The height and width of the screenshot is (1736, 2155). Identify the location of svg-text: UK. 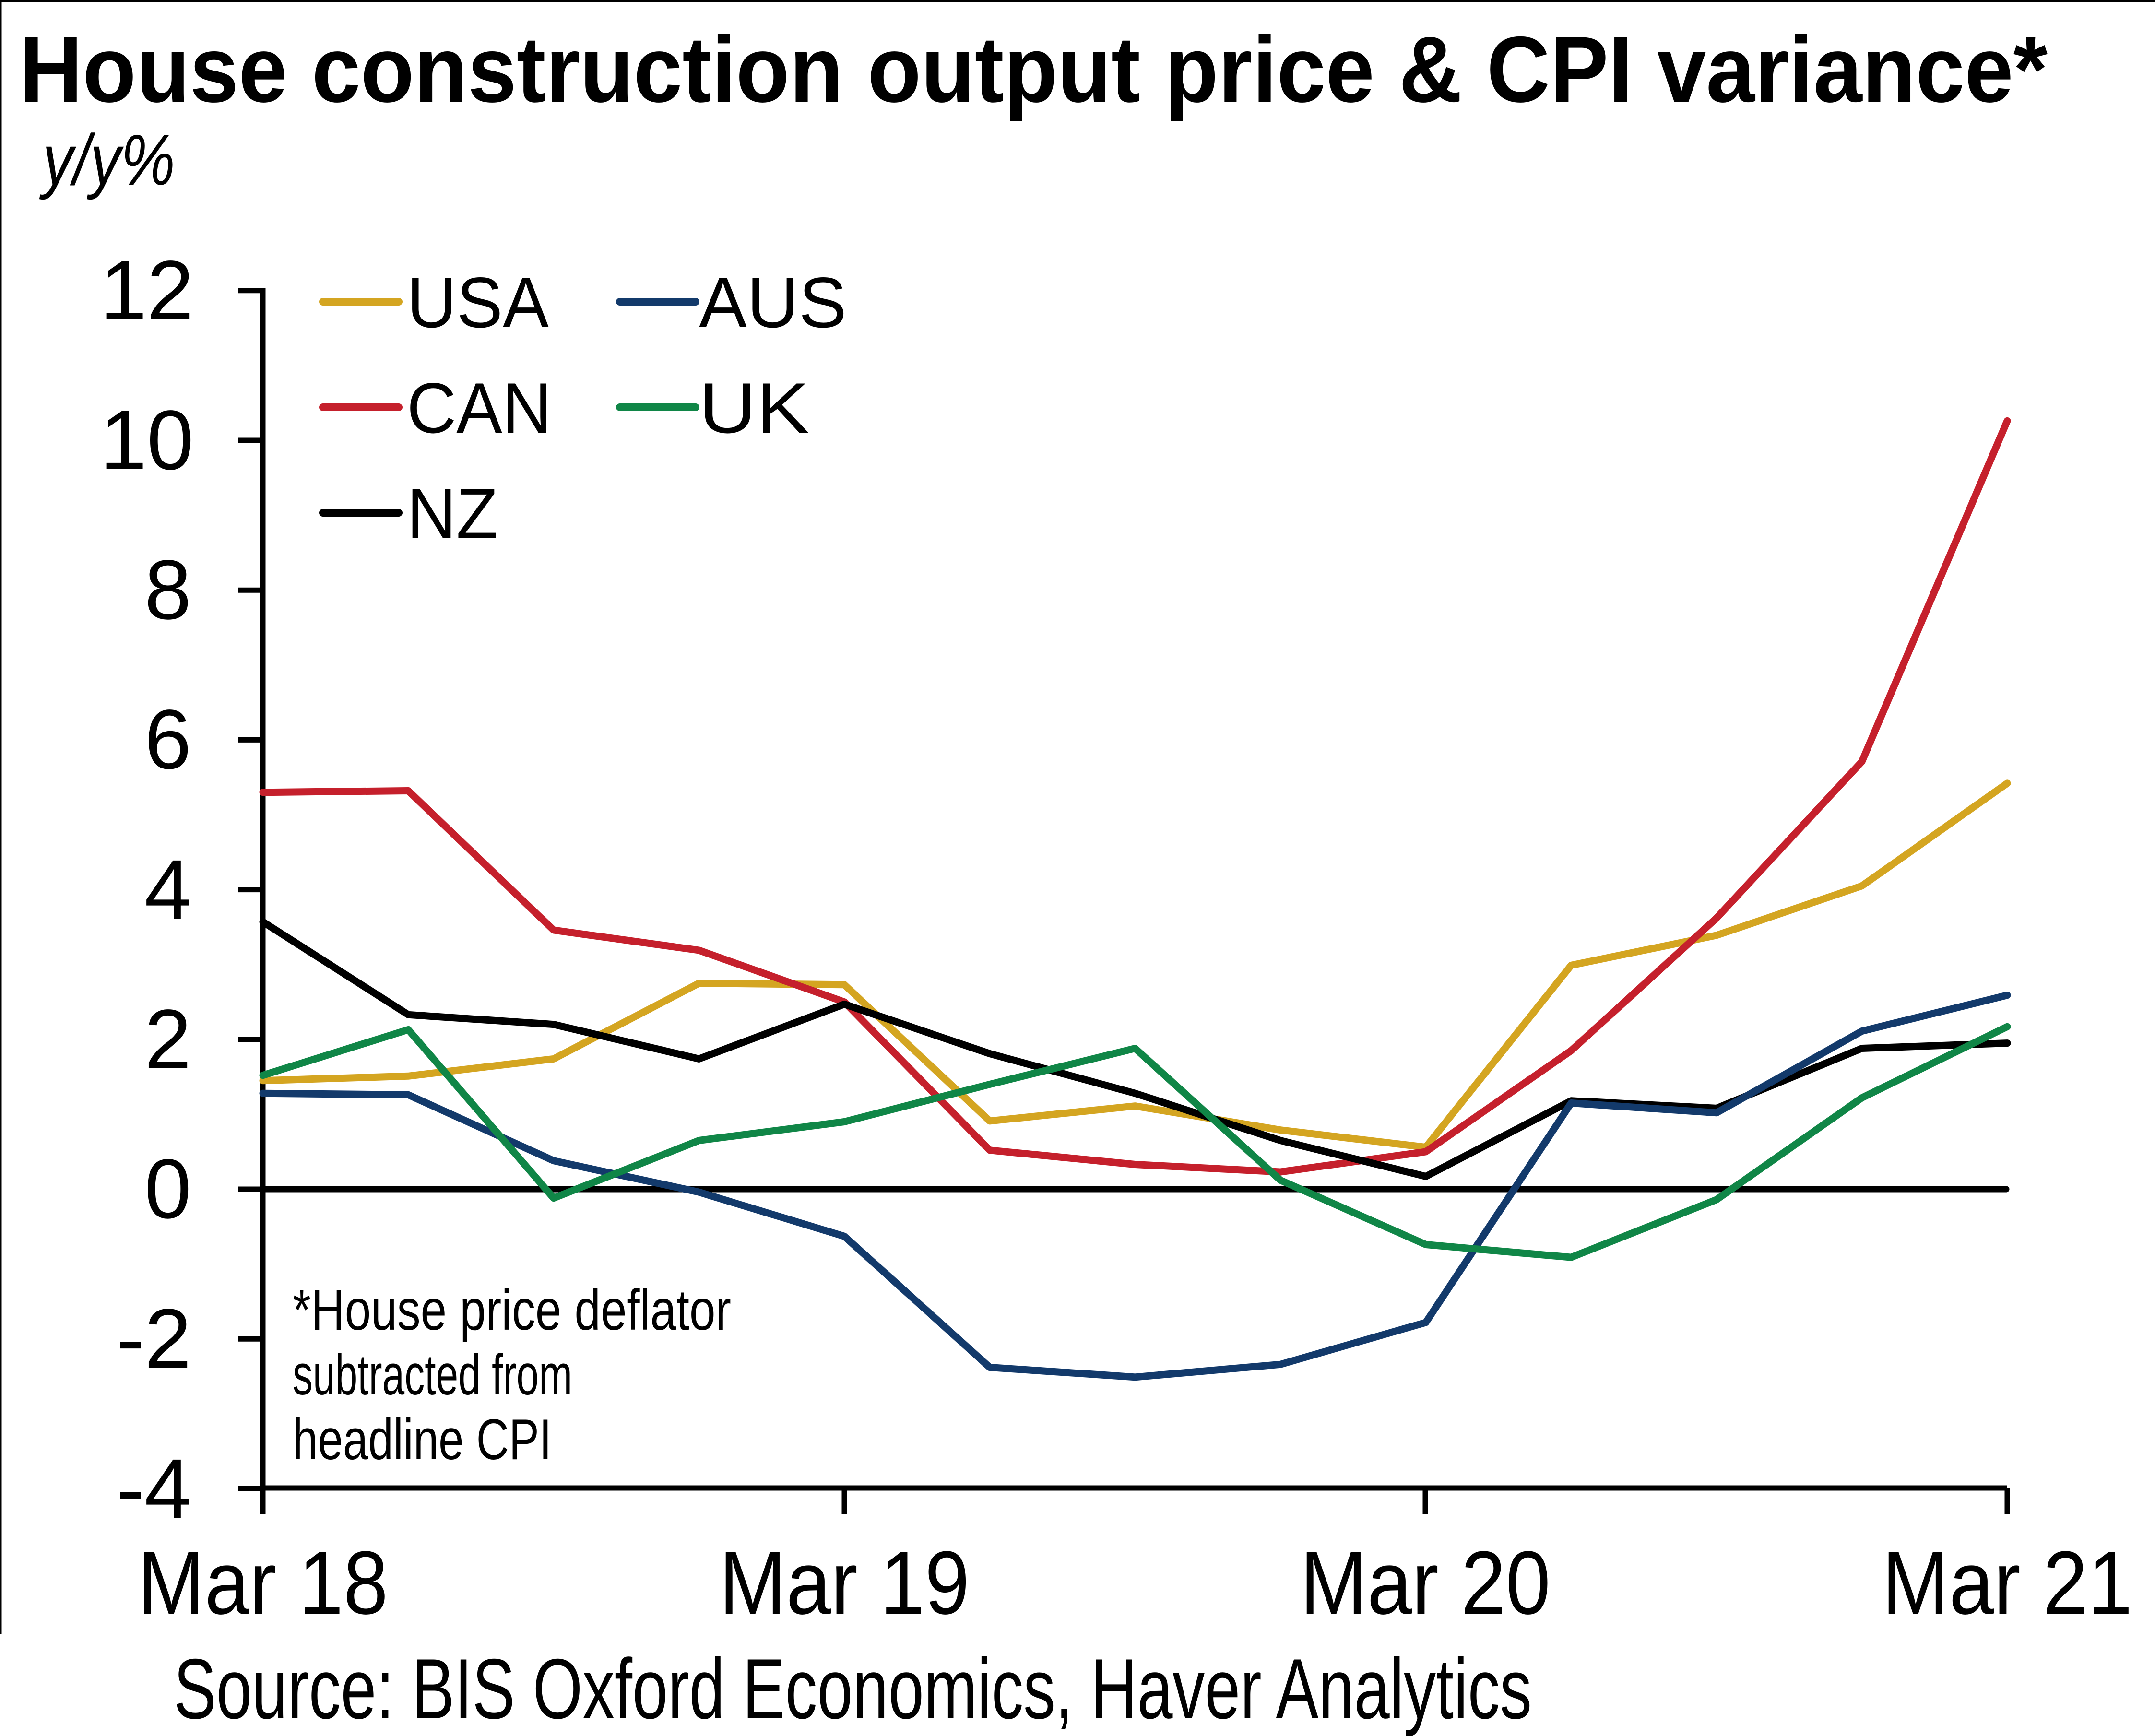
(754, 408).